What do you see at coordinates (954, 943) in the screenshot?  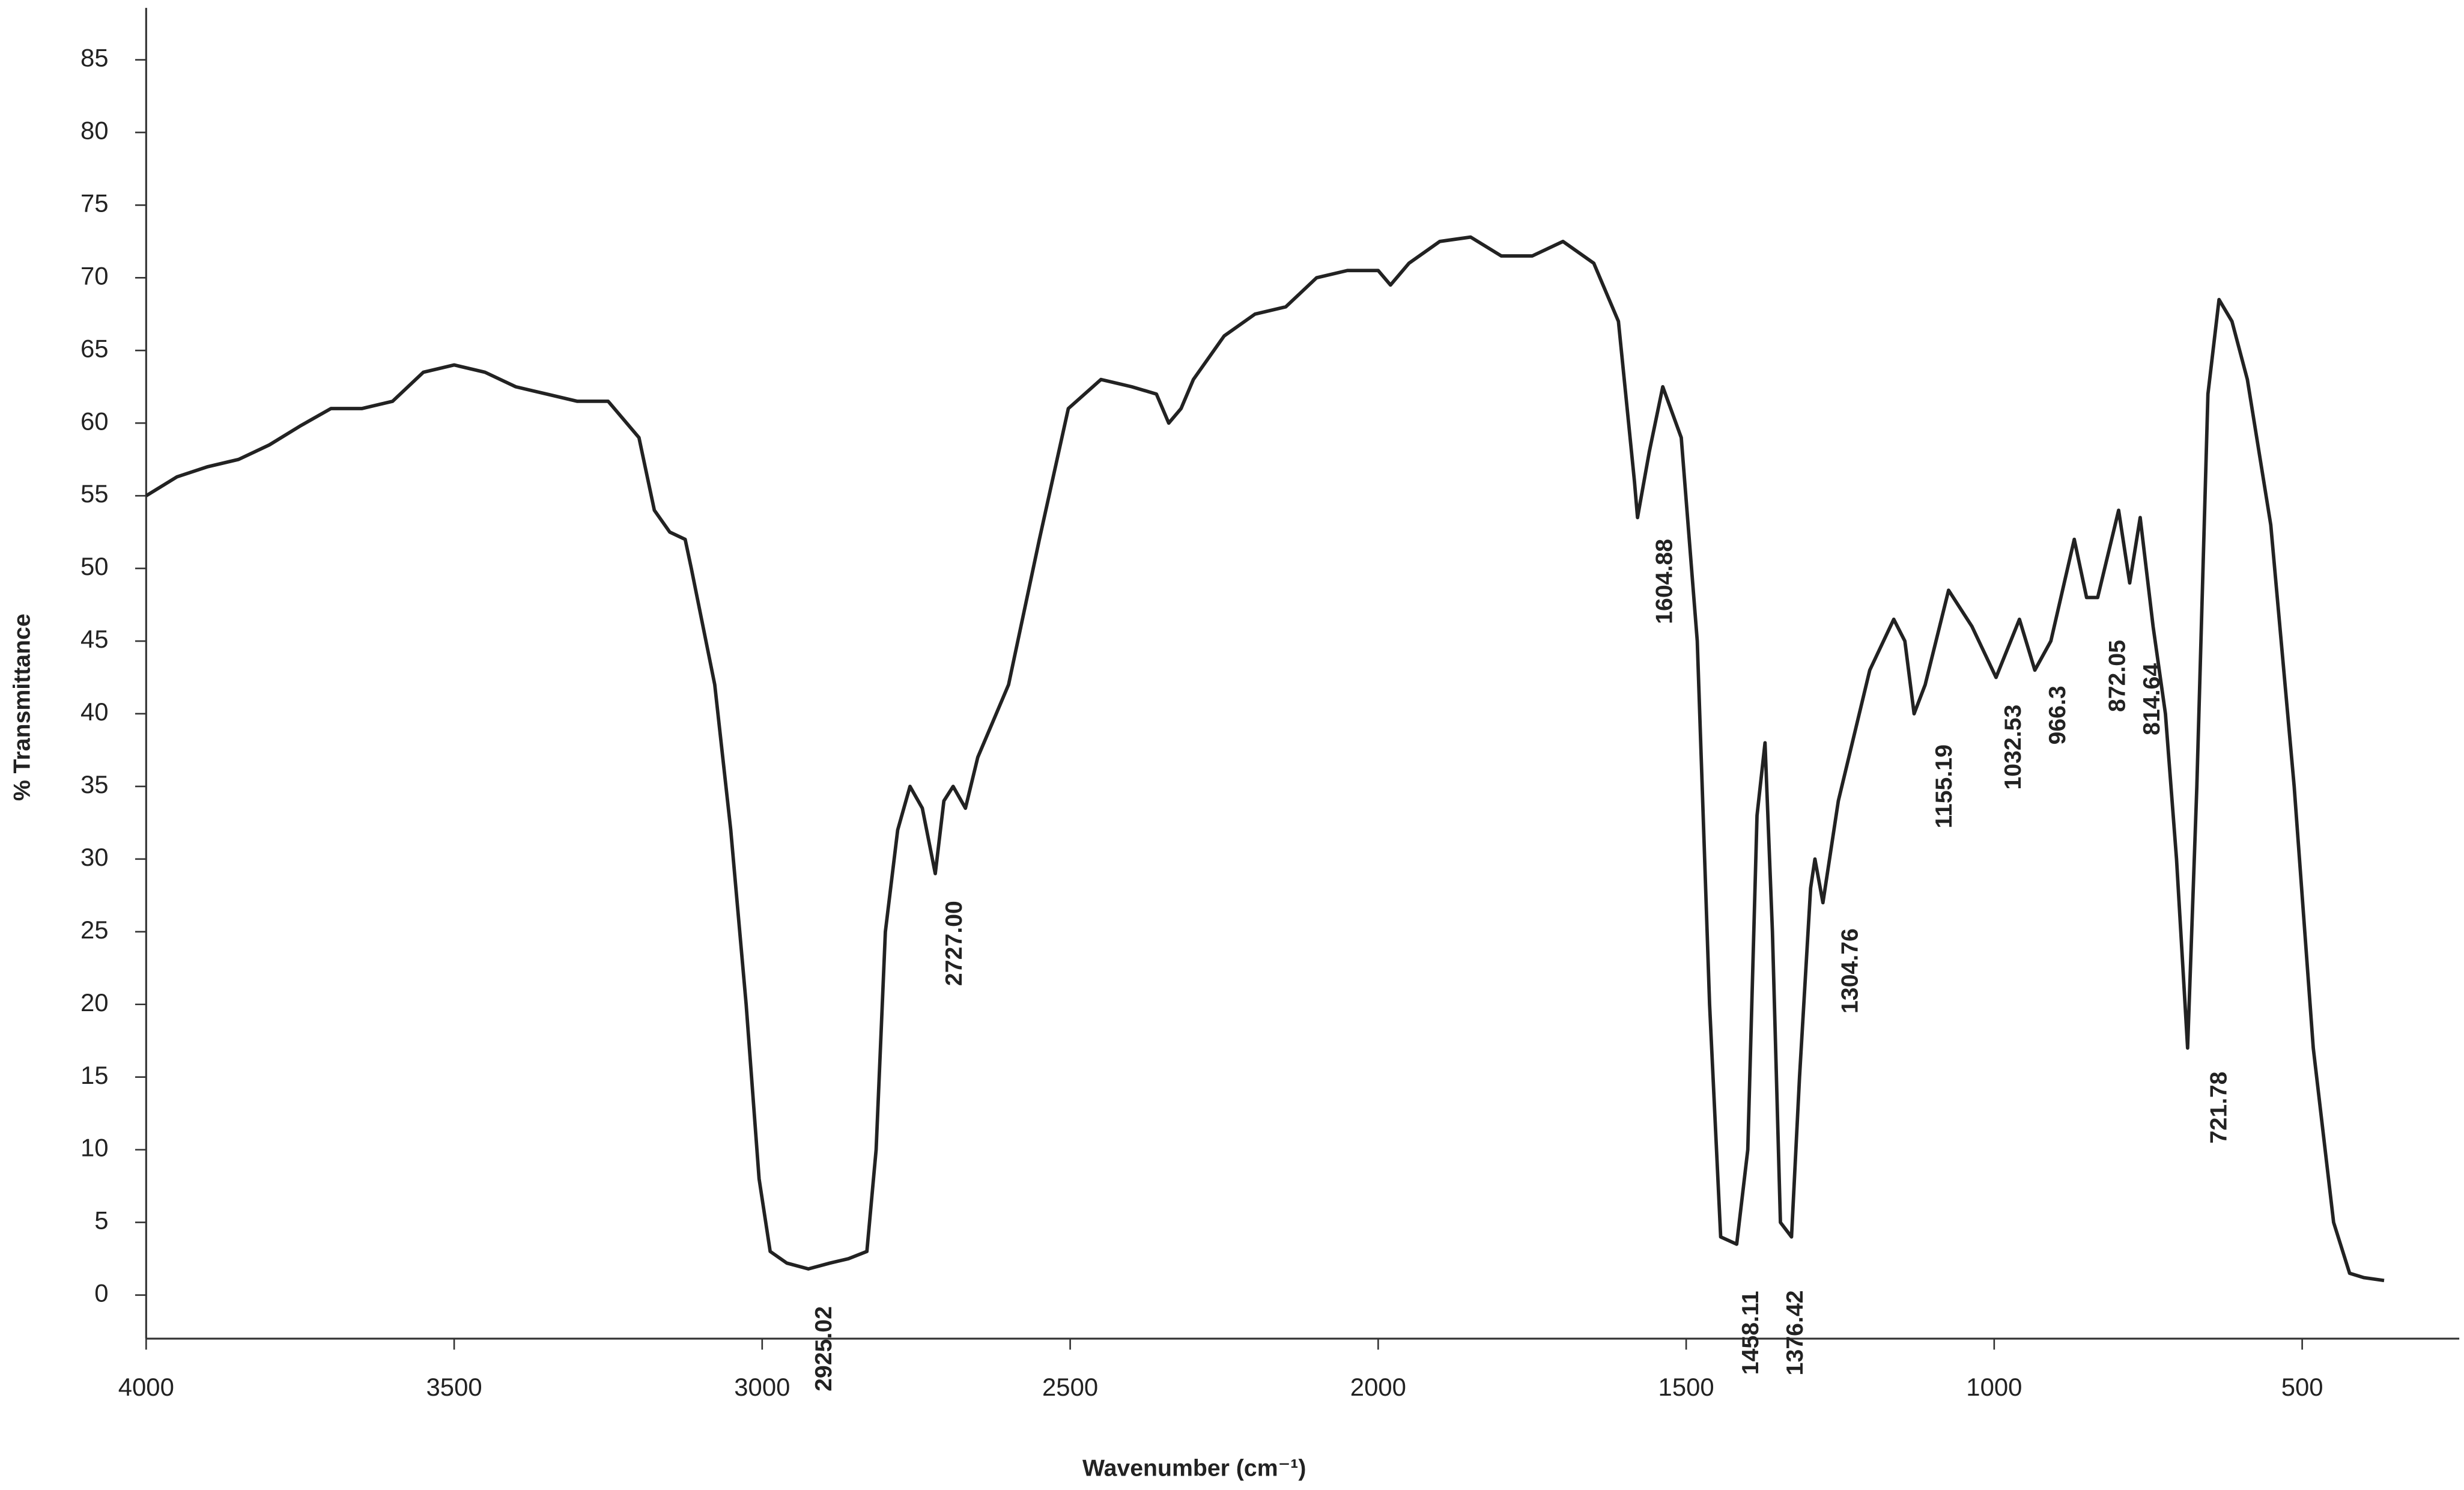 I see `peak-label: 2727.00` at bounding box center [954, 943].